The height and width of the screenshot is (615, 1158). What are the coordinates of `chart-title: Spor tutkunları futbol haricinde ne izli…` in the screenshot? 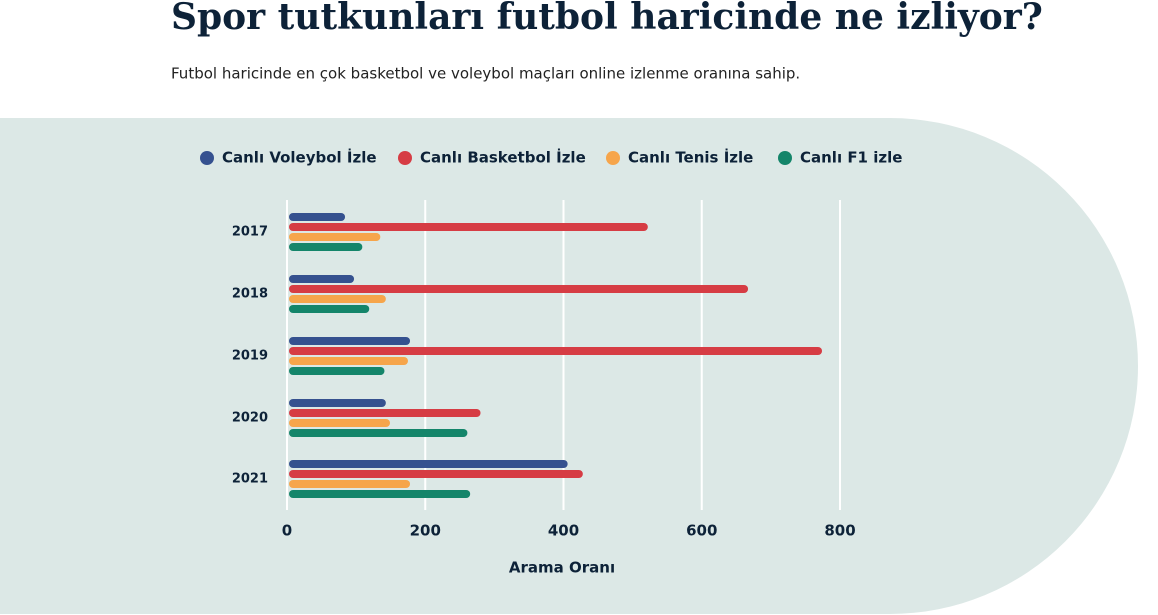 It's located at (607, 19).